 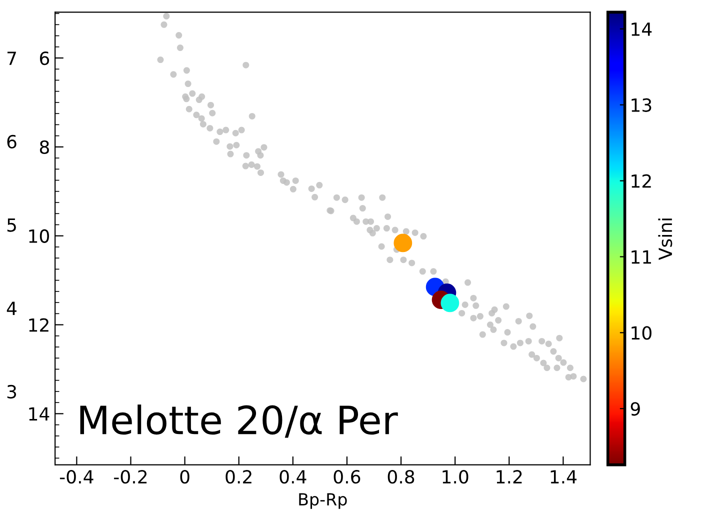 I want to click on x-tick-label: 0.4, so click(x=293, y=477).